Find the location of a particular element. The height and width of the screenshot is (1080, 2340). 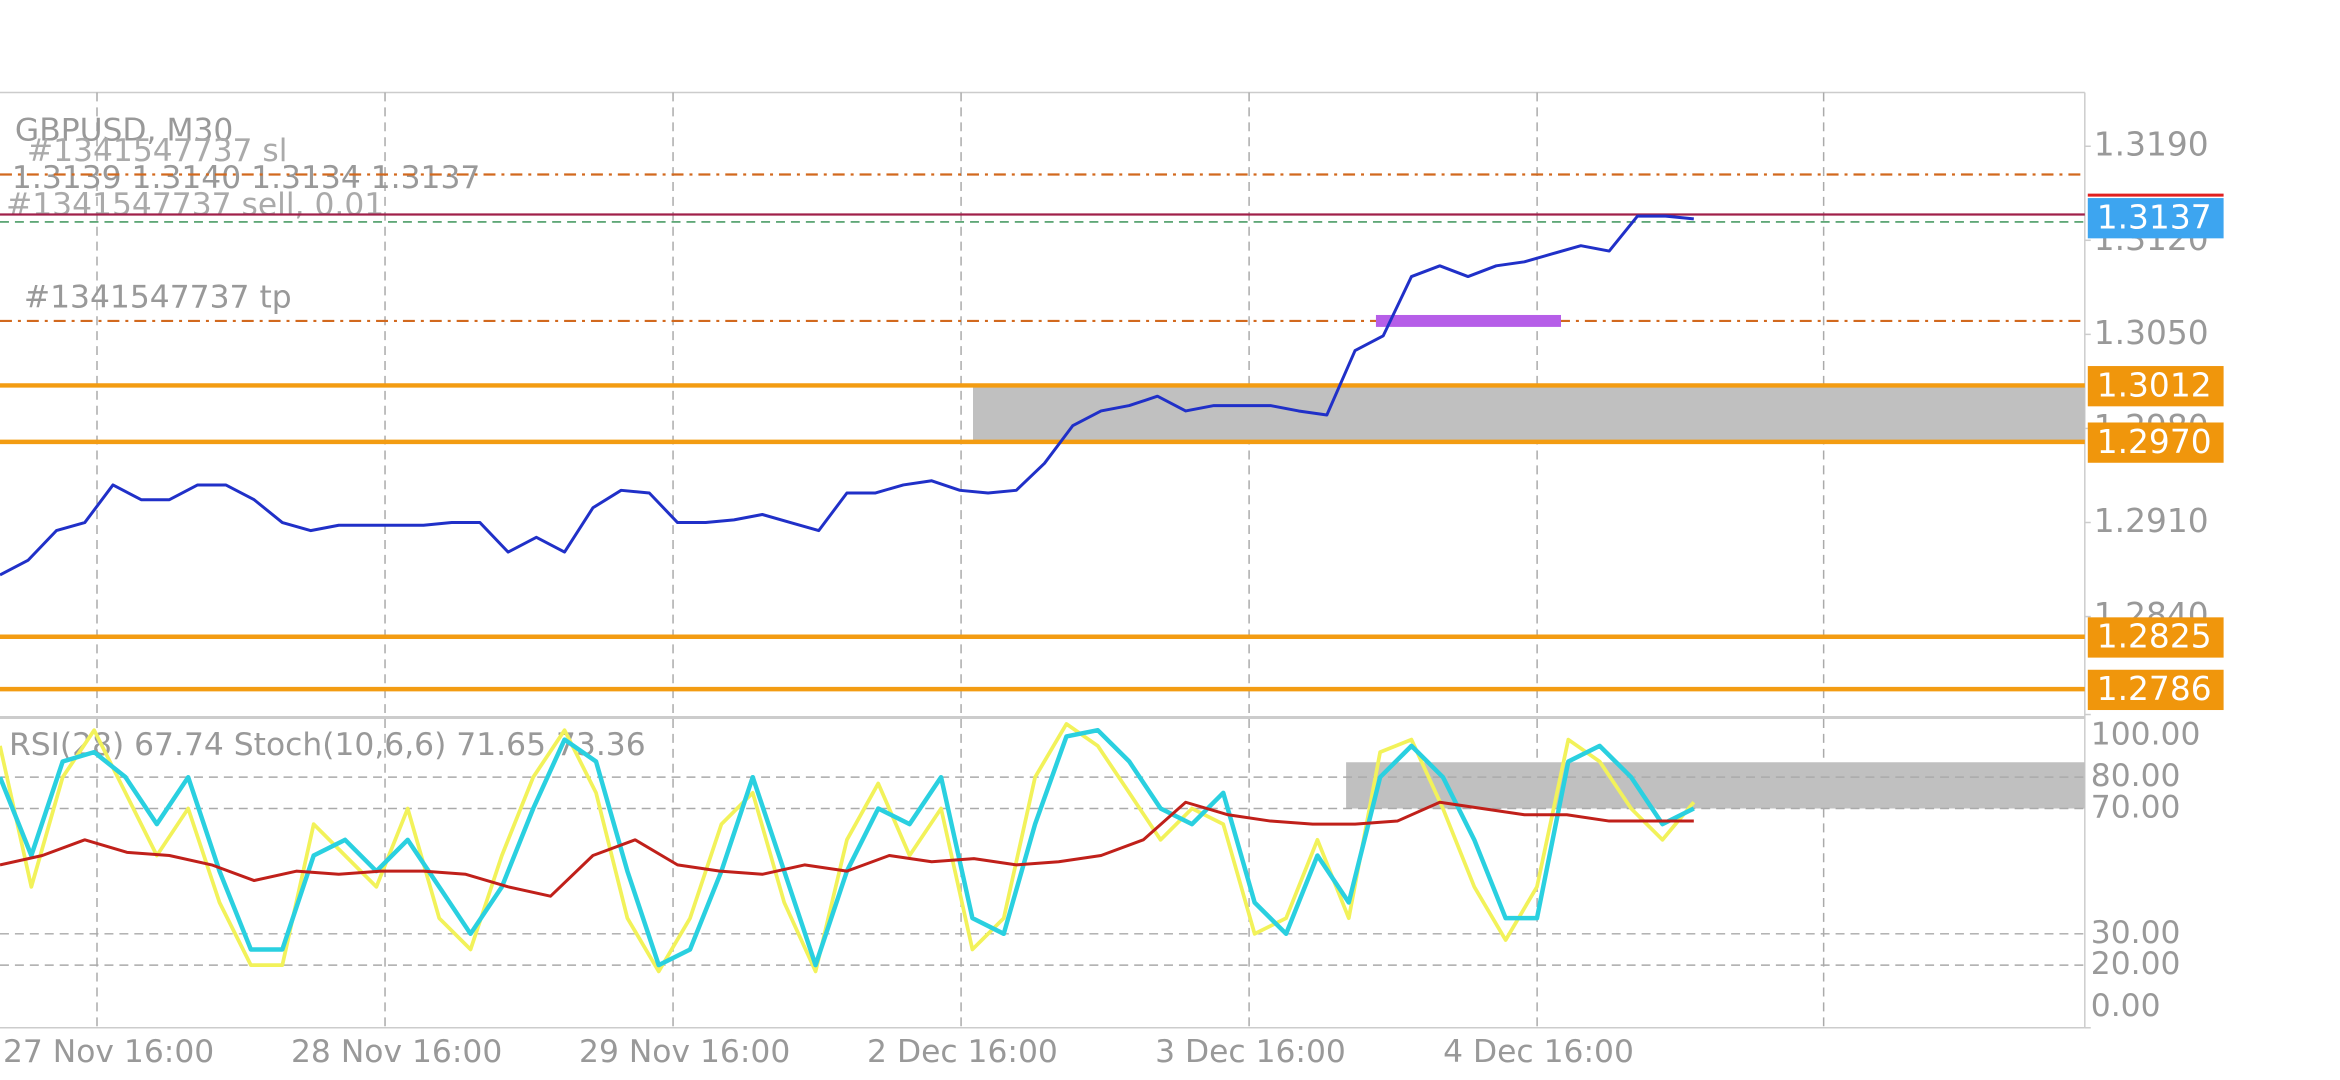

purple-bar is located at coordinates (1468, 320).